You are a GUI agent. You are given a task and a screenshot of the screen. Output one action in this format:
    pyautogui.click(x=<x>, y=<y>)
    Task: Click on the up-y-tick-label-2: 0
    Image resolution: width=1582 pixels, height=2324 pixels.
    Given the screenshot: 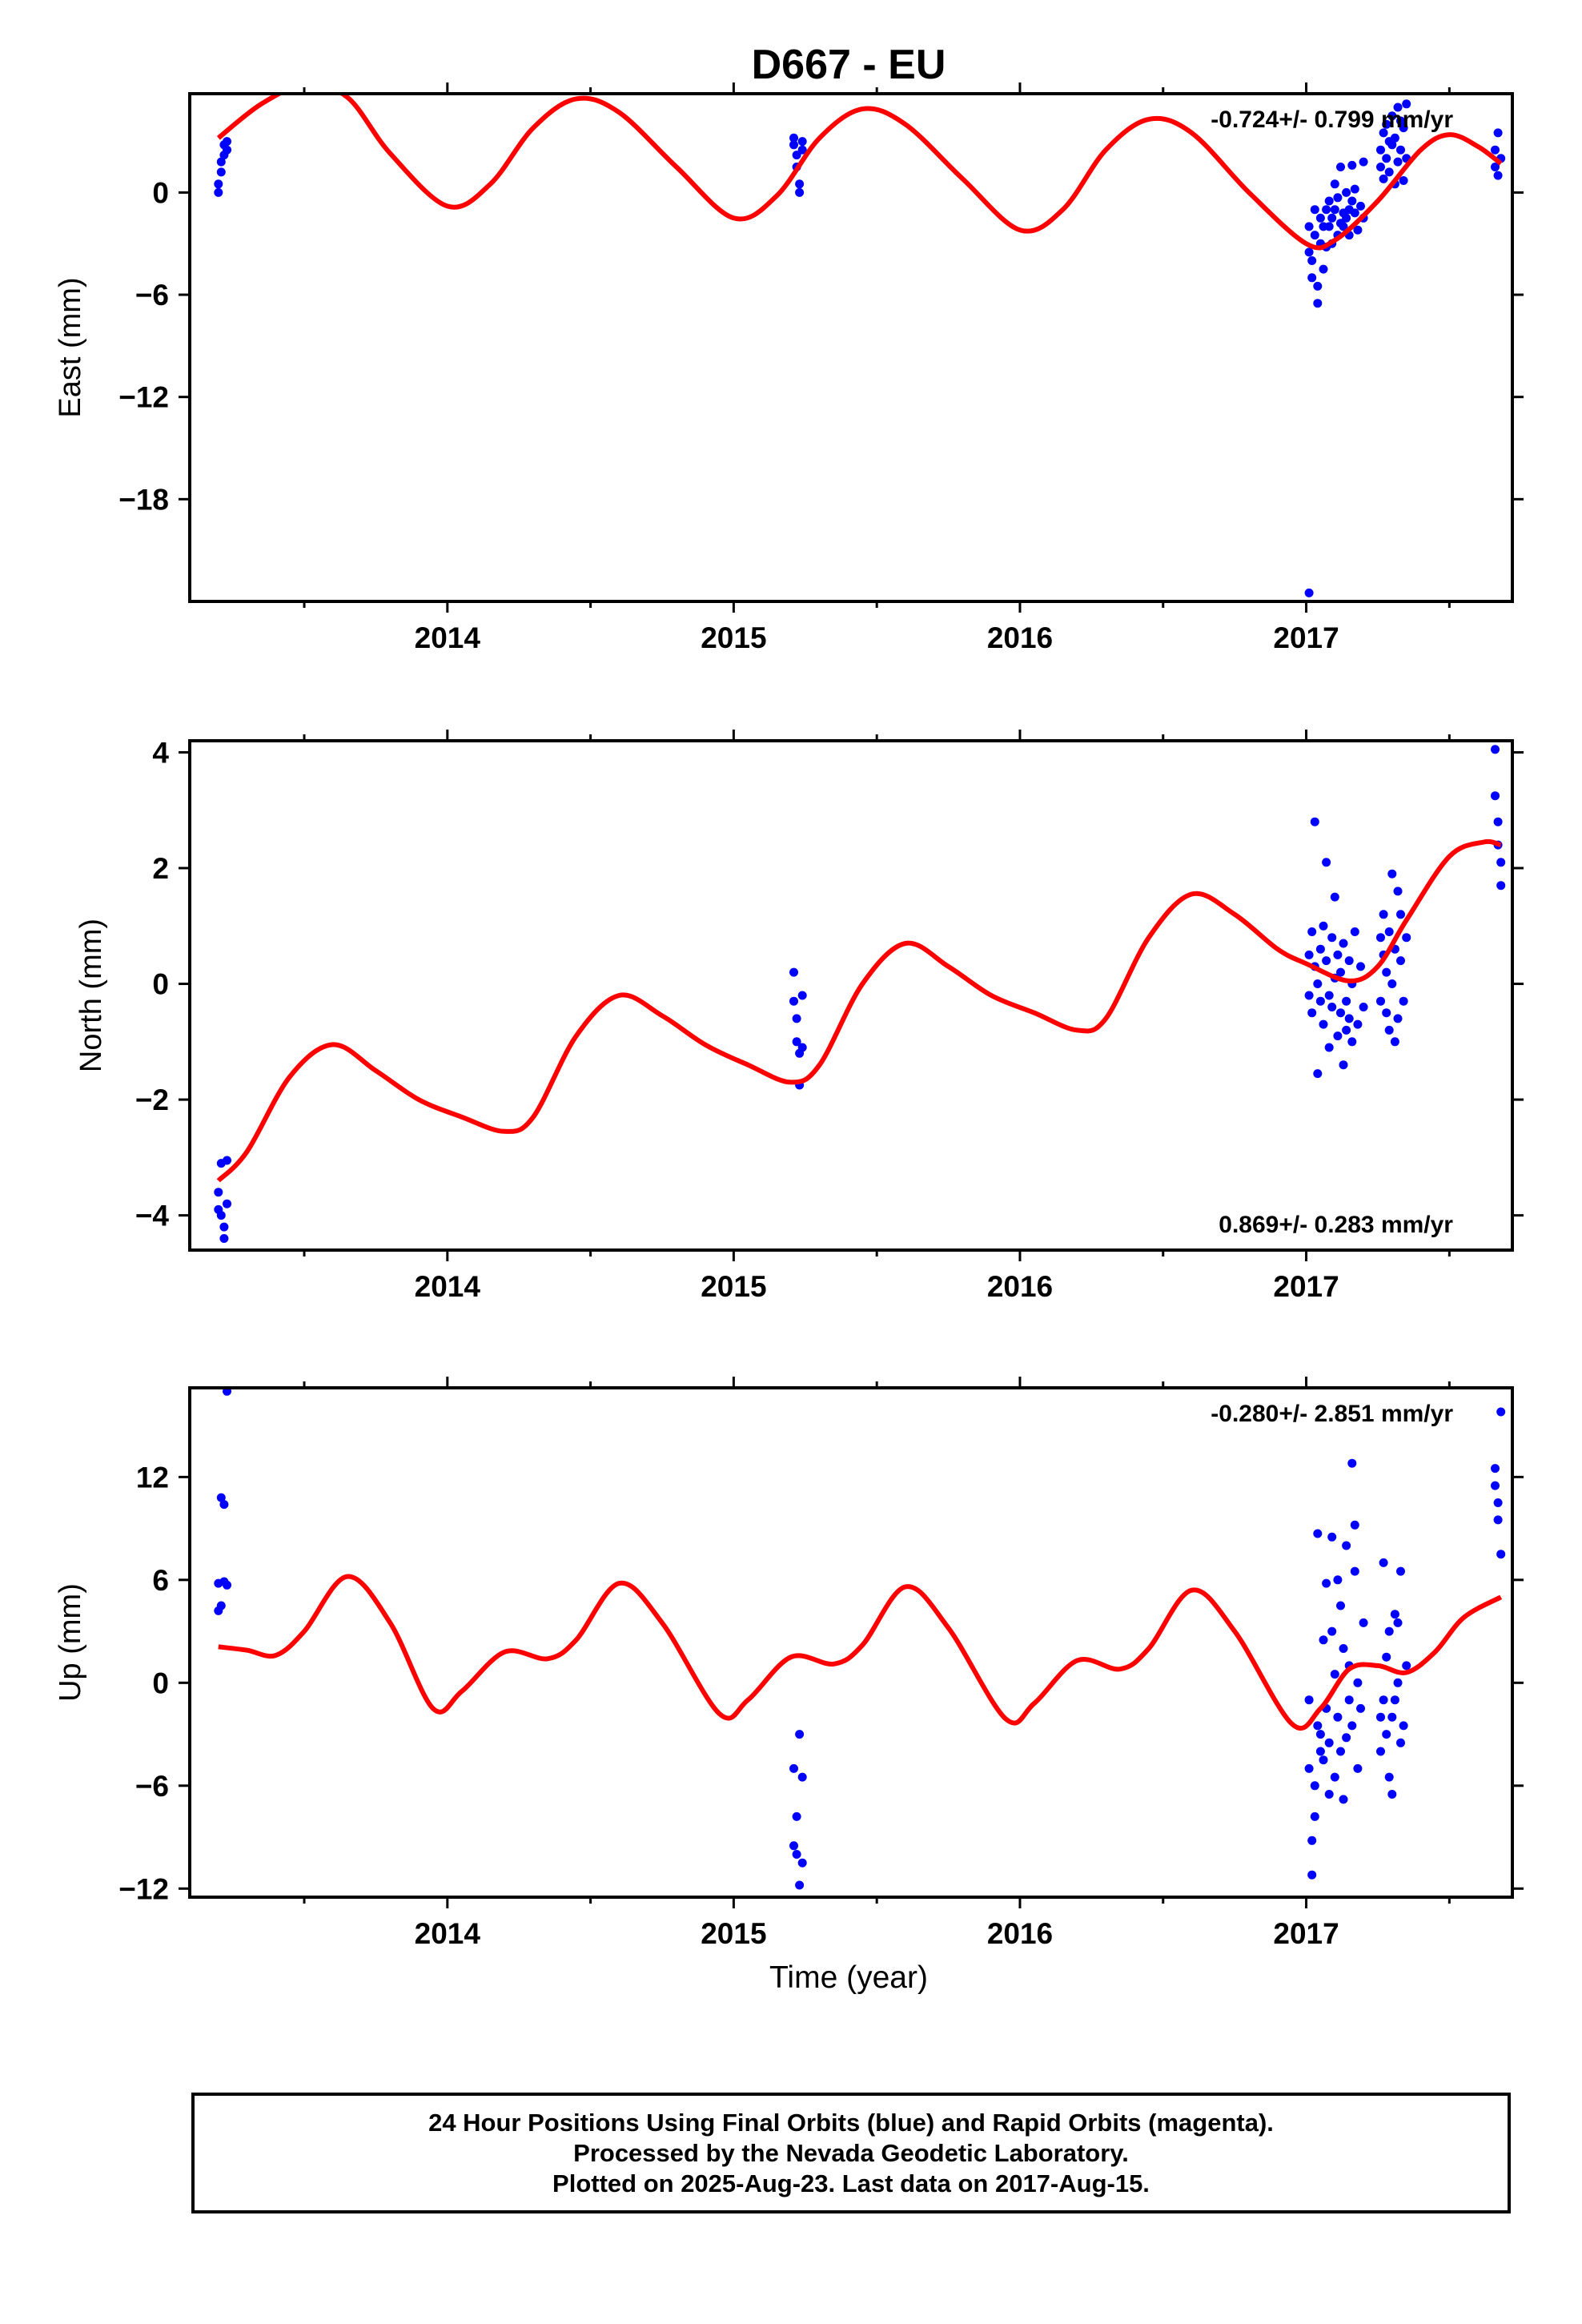 What is the action you would take?
    pyautogui.click(x=161, y=1683)
    